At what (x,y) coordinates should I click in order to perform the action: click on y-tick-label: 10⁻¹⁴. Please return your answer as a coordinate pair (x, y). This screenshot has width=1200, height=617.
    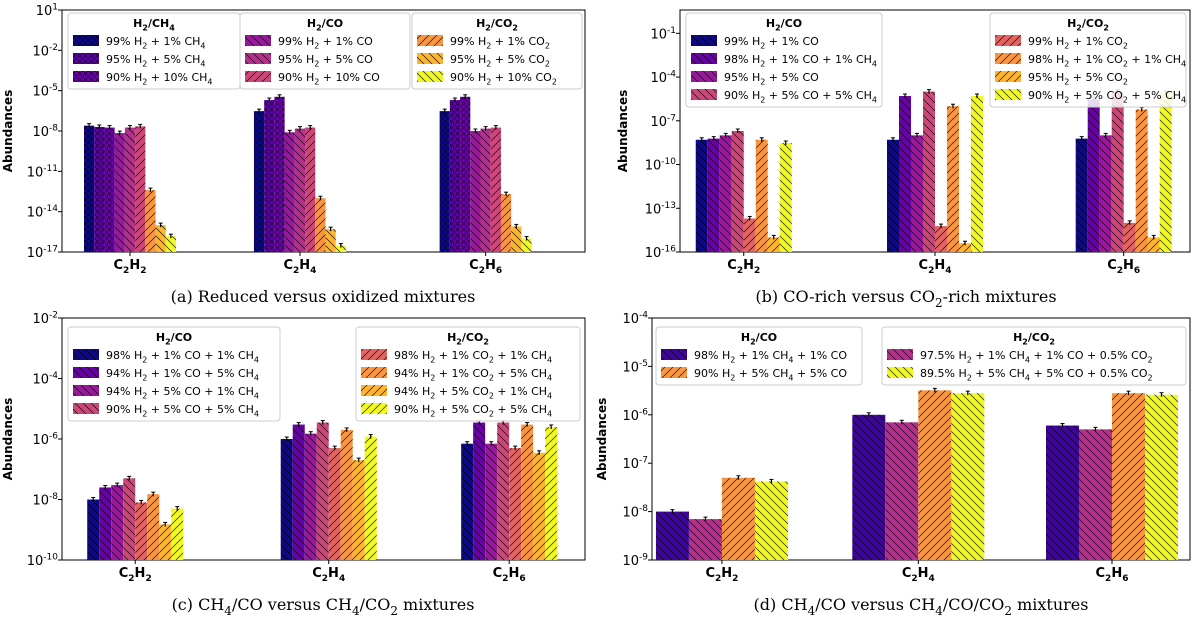
    Looking at the image, I should click on (43, 212).